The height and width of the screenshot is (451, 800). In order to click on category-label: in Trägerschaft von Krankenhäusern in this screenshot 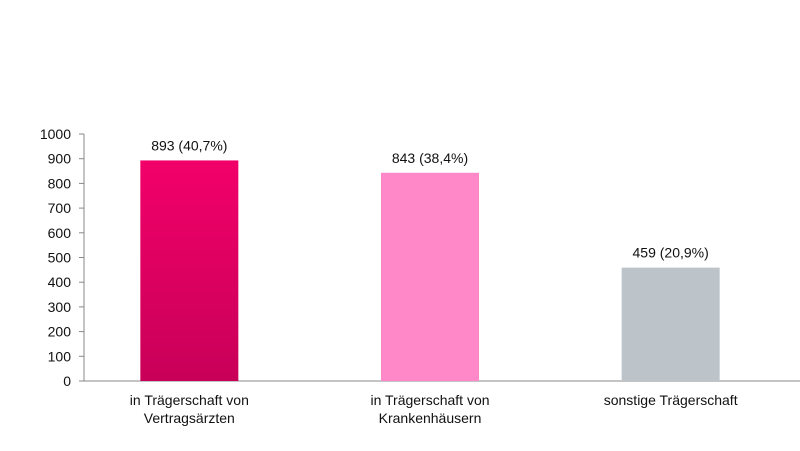, I will do `click(429, 409)`.